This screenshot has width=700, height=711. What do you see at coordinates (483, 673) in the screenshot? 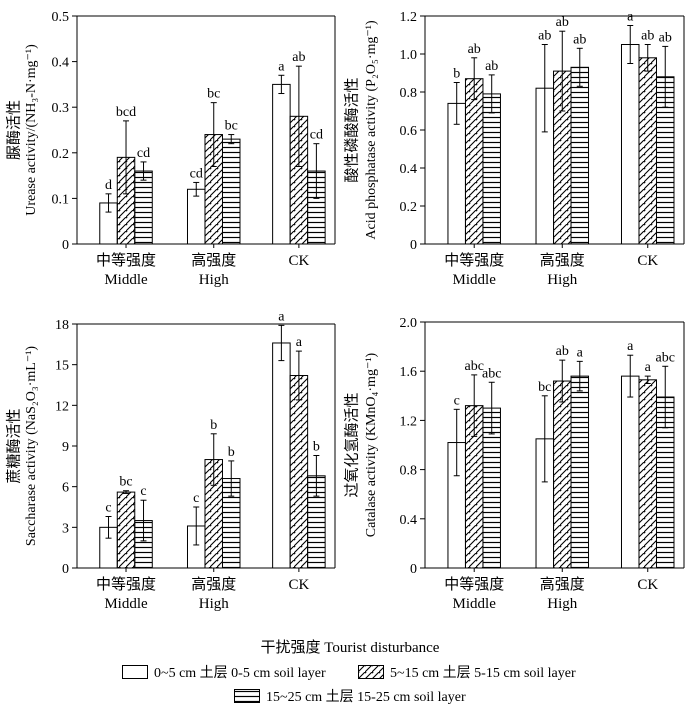
I see `legend-label-5-15cm: 5~15 cm 土层 5-15 cm soil layer` at bounding box center [483, 673].